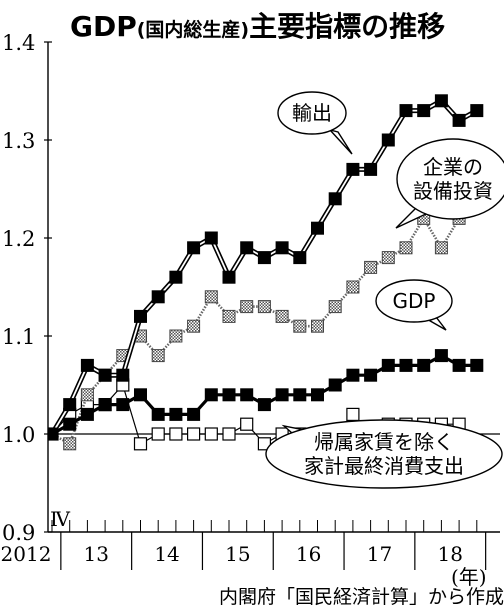  I want to click on y-tick-label: 1.2, so click(18, 239).